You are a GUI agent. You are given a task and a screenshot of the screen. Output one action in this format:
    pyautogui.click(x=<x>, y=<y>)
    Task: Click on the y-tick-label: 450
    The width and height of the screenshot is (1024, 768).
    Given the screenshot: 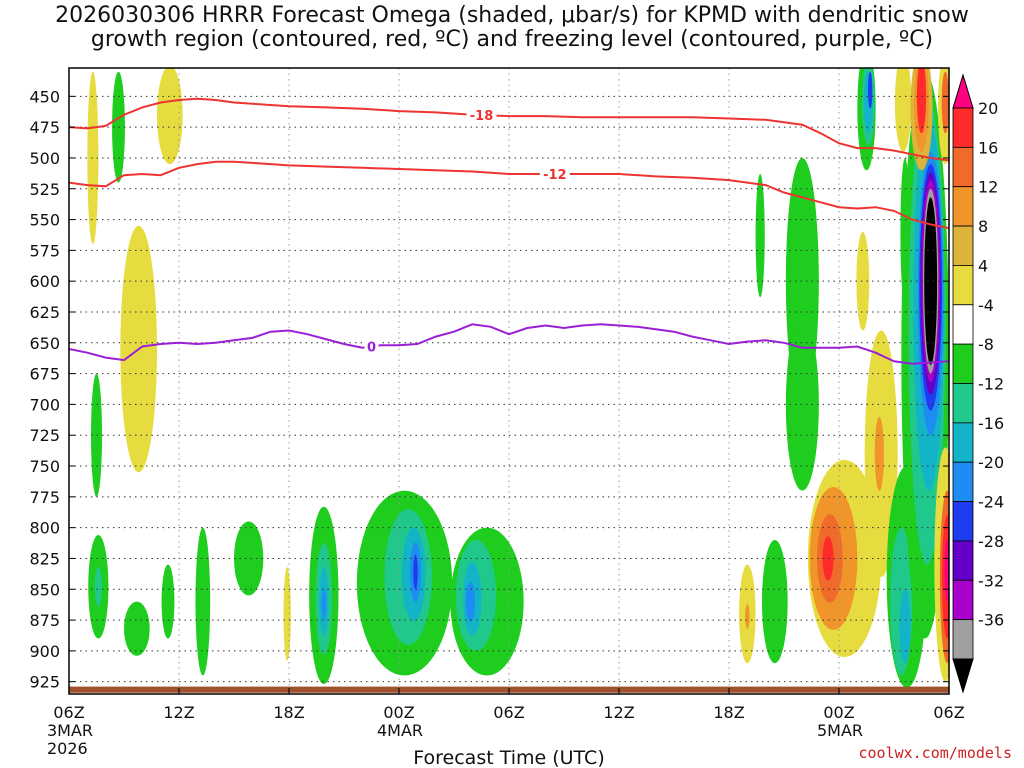 What is the action you would take?
    pyautogui.click(x=44, y=96)
    